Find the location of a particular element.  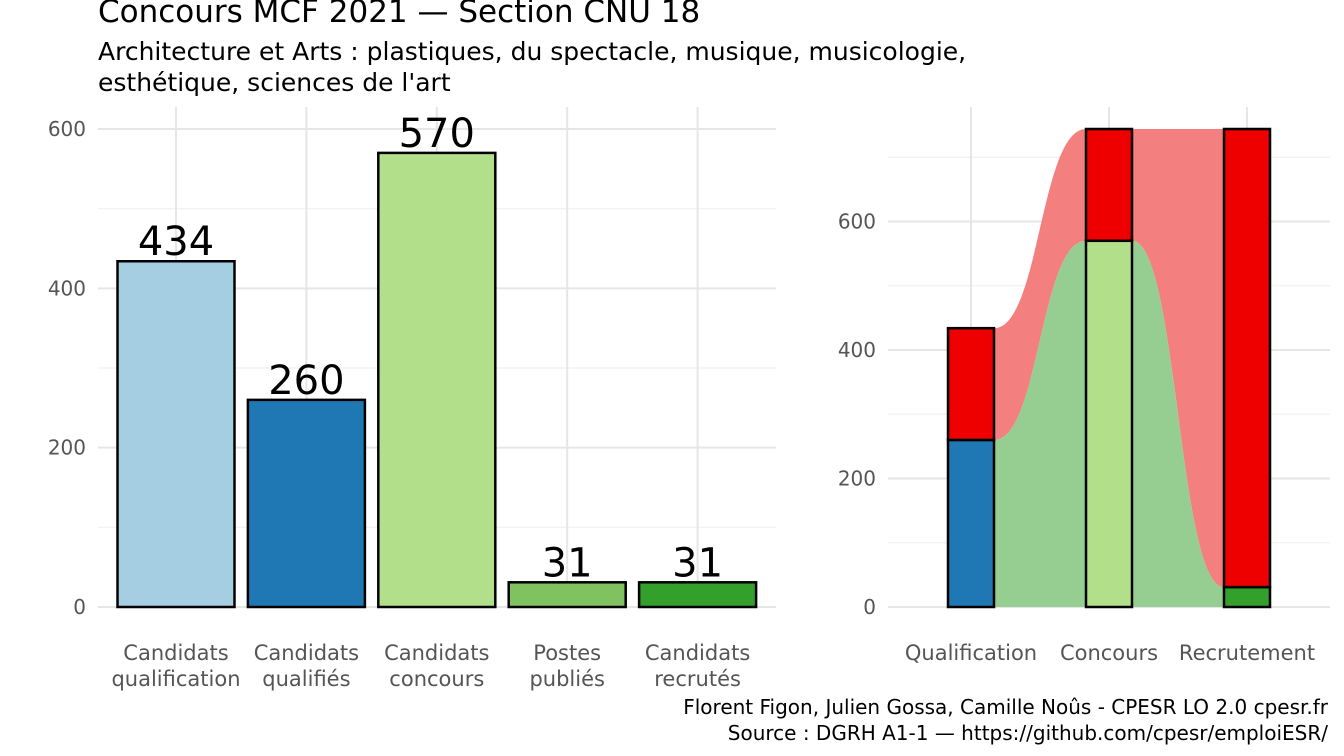

bar-value-label: 434 is located at coordinates (176, 242).